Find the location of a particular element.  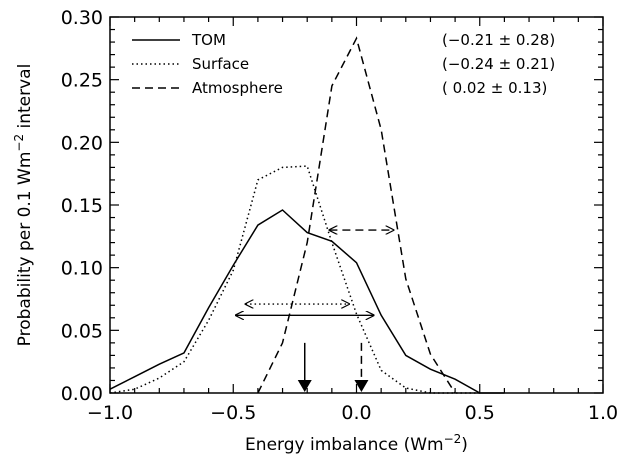

stat-label-atmosphere: ( 0.02 ± 0.13) is located at coordinates (494, 88).